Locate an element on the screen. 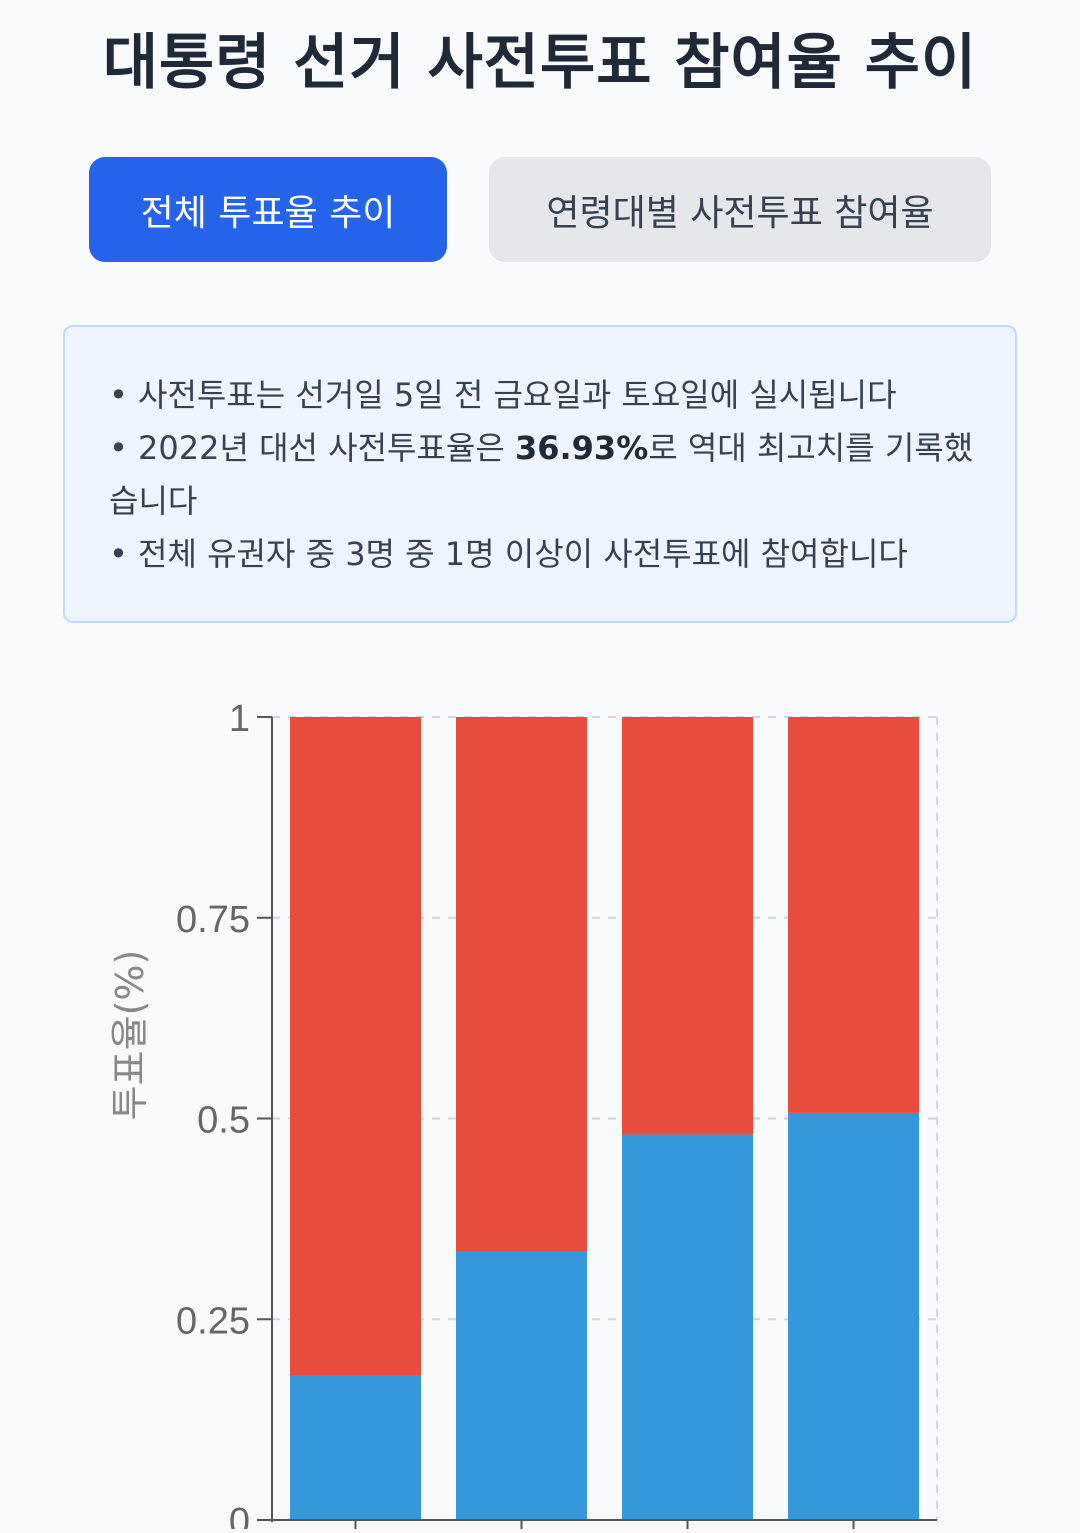 The width and height of the screenshot is (1080, 1533). tab-overall-turnout: 전체 투표율 추이 is located at coordinates (268, 209).